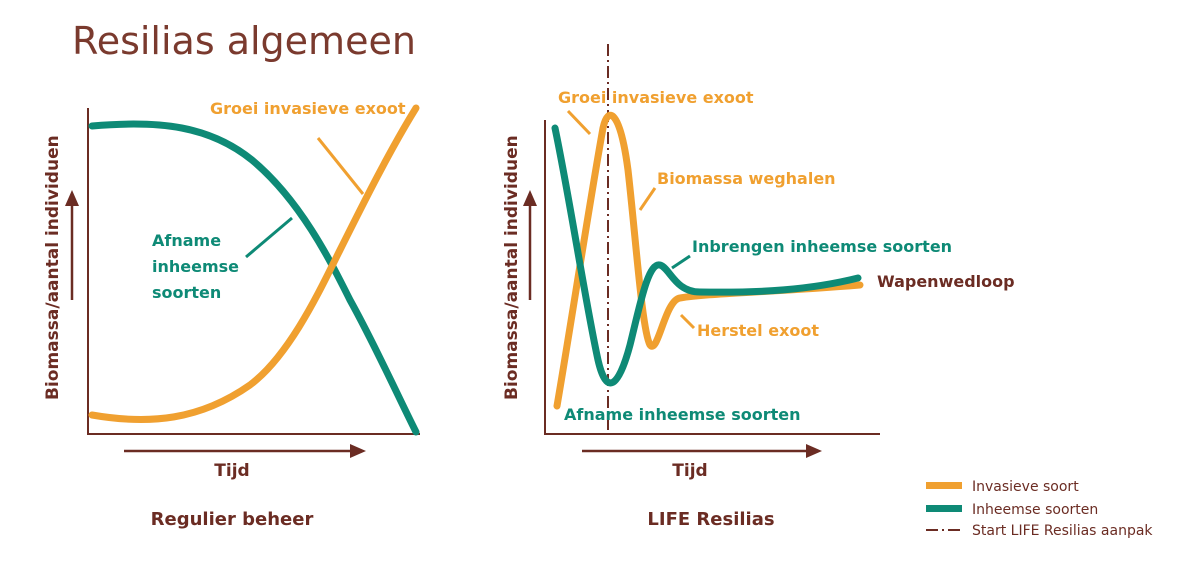 The image size is (1200, 579). What do you see at coordinates (946, 281) in the screenshot?
I see `right-annotation-arms-race: Wapenwedloop` at bounding box center [946, 281].